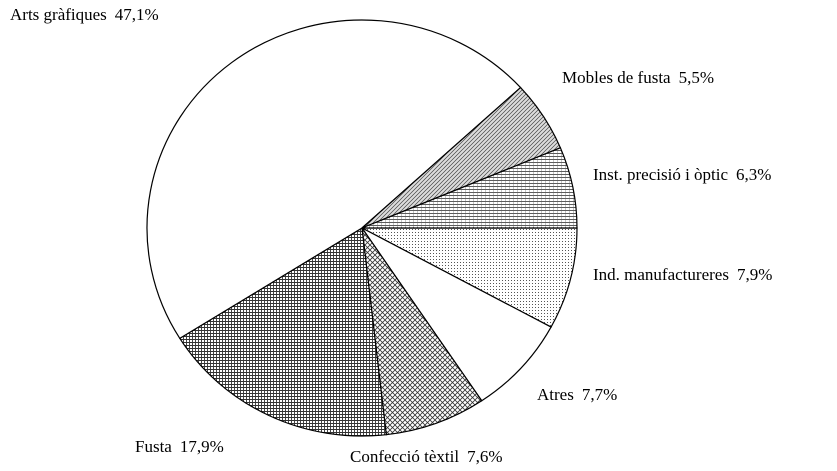 This screenshot has width=837, height=471. Describe the element at coordinates (137, 14) in the screenshot. I see `value-label: 47,1%` at that location.